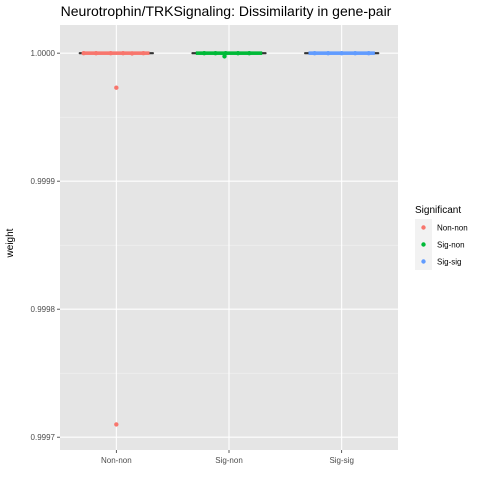 The width and height of the screenshot is (480, 485). Describe the element at coordinates (452, 228) in the screenshot. I see `legend-label: Non-non` at that location.